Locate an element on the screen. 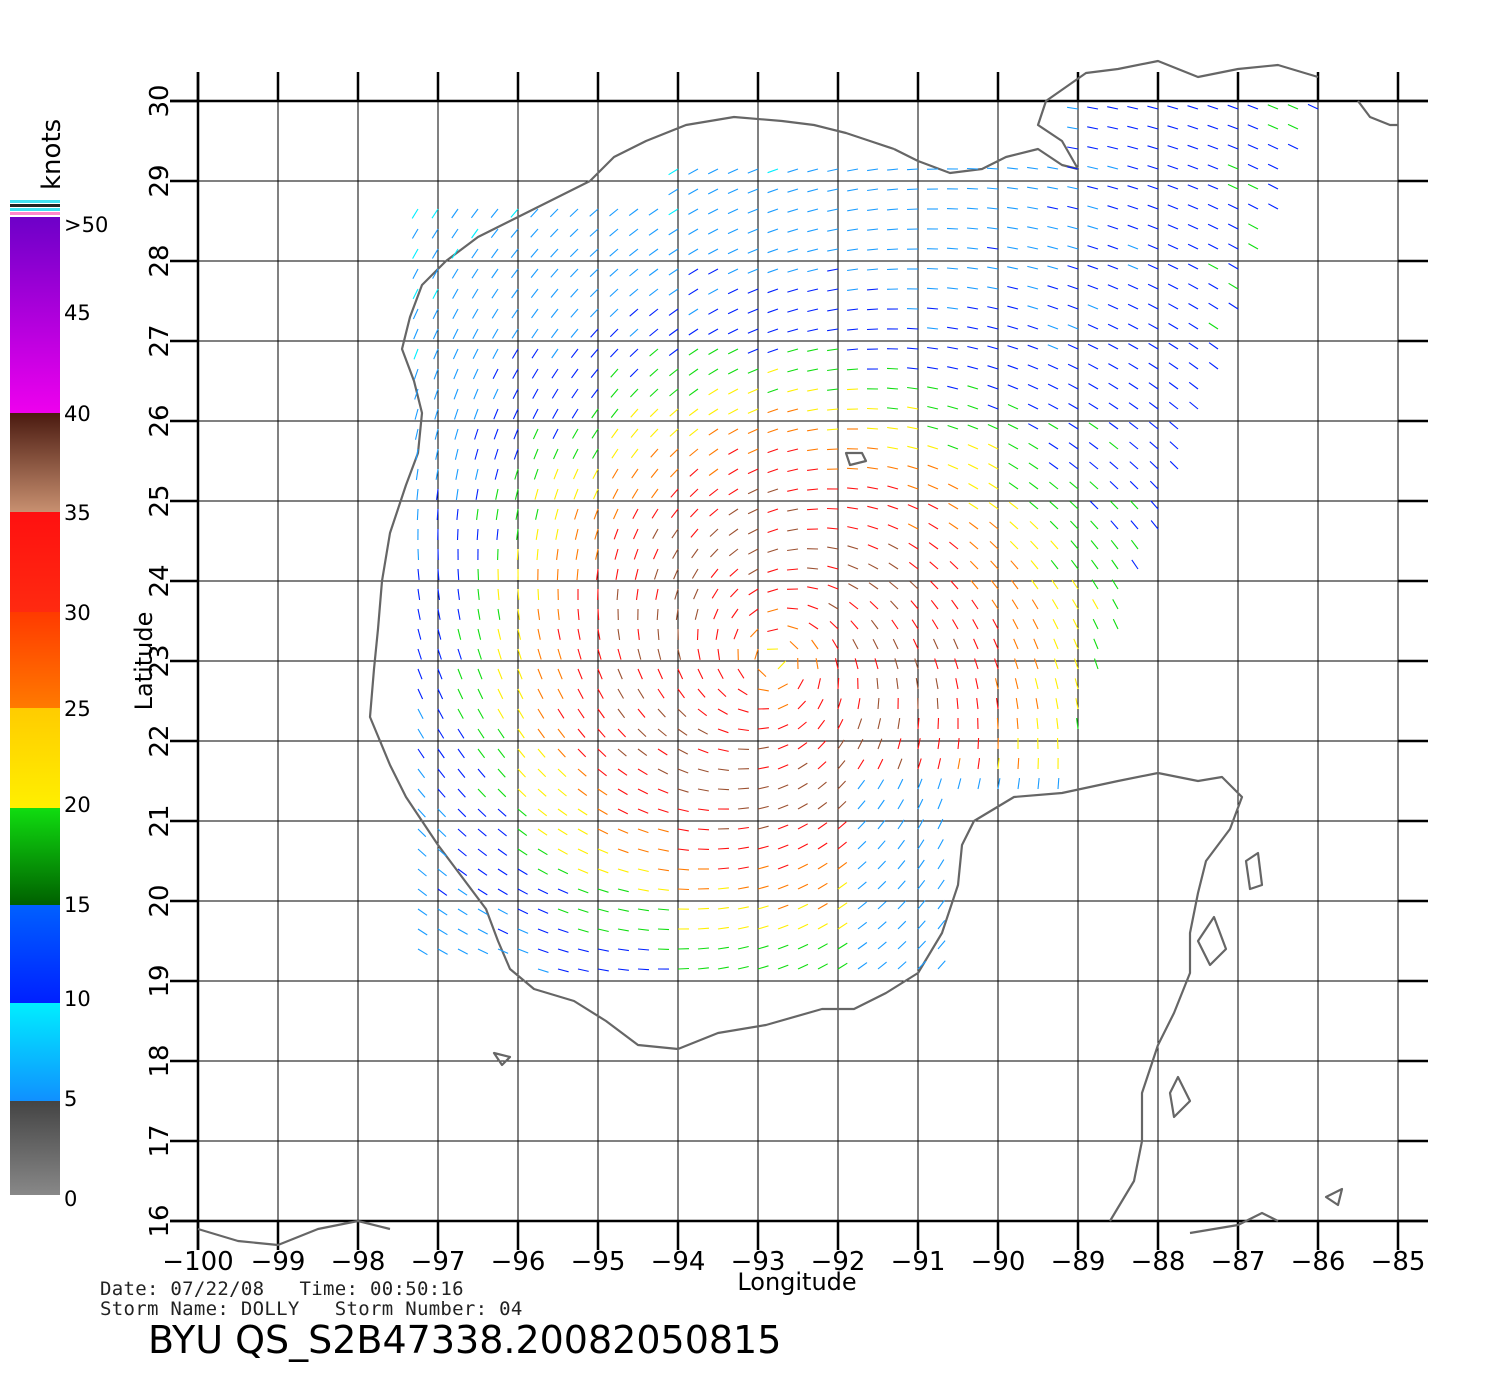 Image resolution: width=1500 pixels, height=1400 pixels. island-outline is located at coordinates (1212, 941).